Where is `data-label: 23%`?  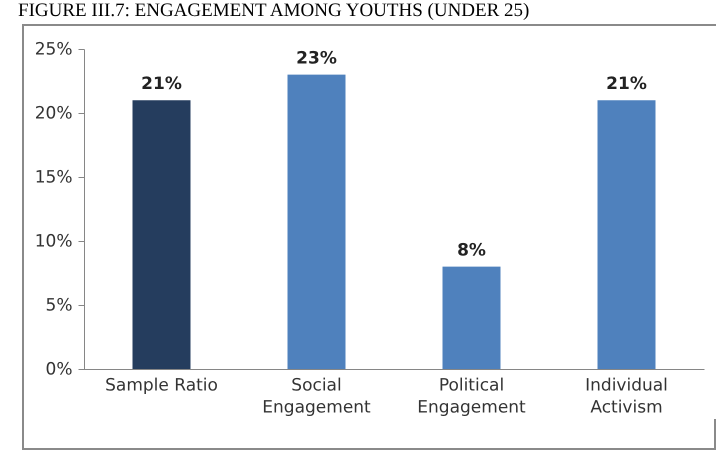 data-label: 23% is located at coordinates (316, 58).